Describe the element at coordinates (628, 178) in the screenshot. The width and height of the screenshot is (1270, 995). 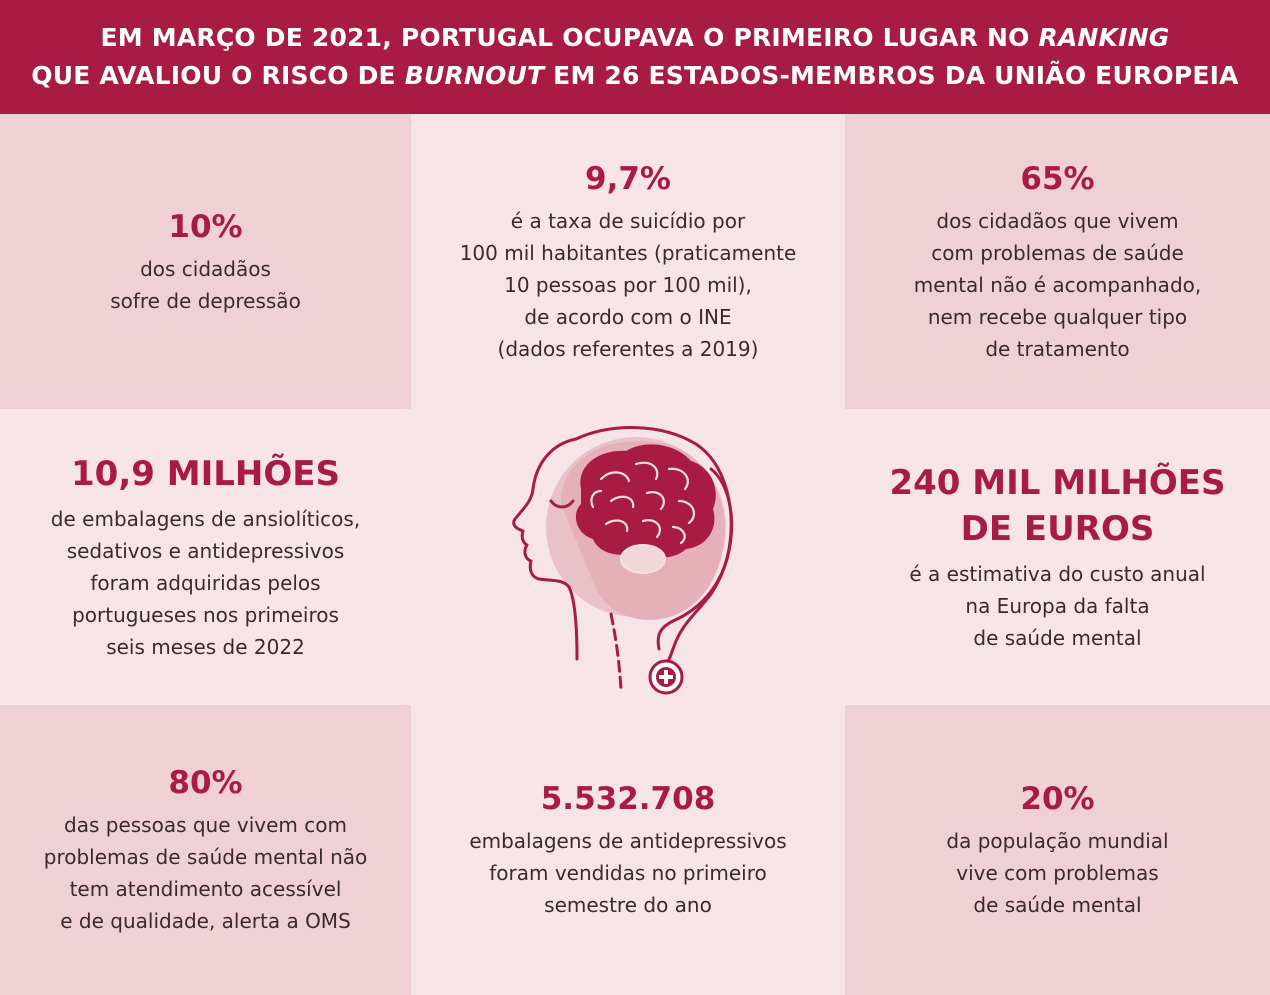
I see `stat-value: 9,7%` at that location.